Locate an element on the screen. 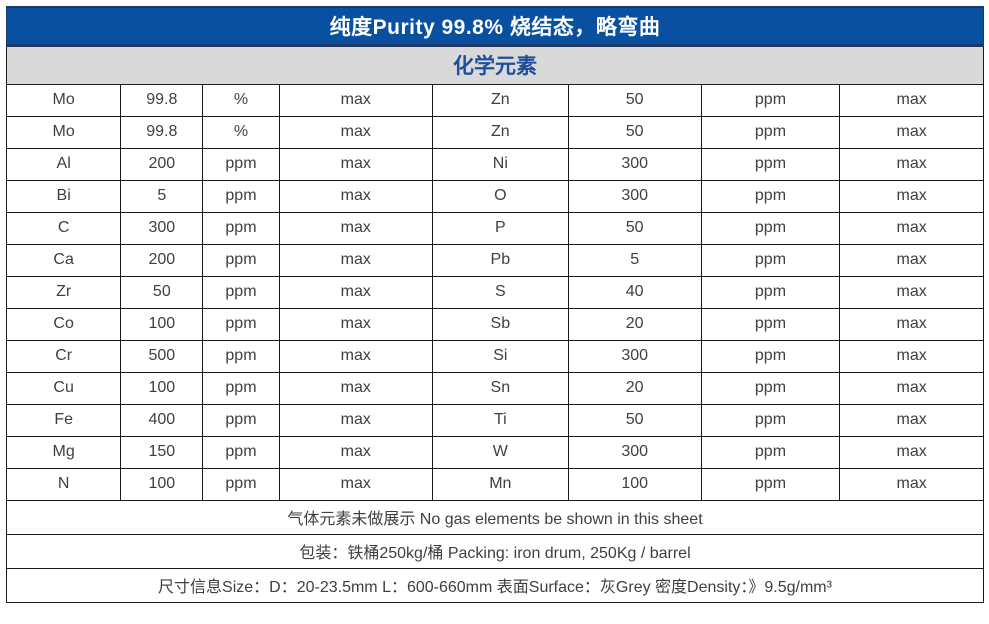  purity-title: 纯度Purity 99.8% 烧结态，略弯曲 is located at coordinates (495, 26).